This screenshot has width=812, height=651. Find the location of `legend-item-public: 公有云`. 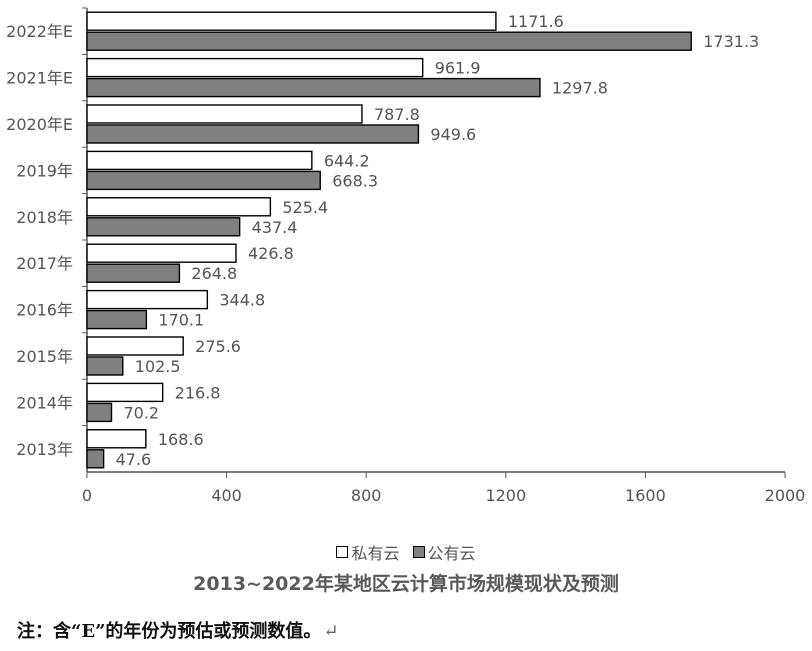

legend-item-public: 公有云 is located at coordinates (444, 552).